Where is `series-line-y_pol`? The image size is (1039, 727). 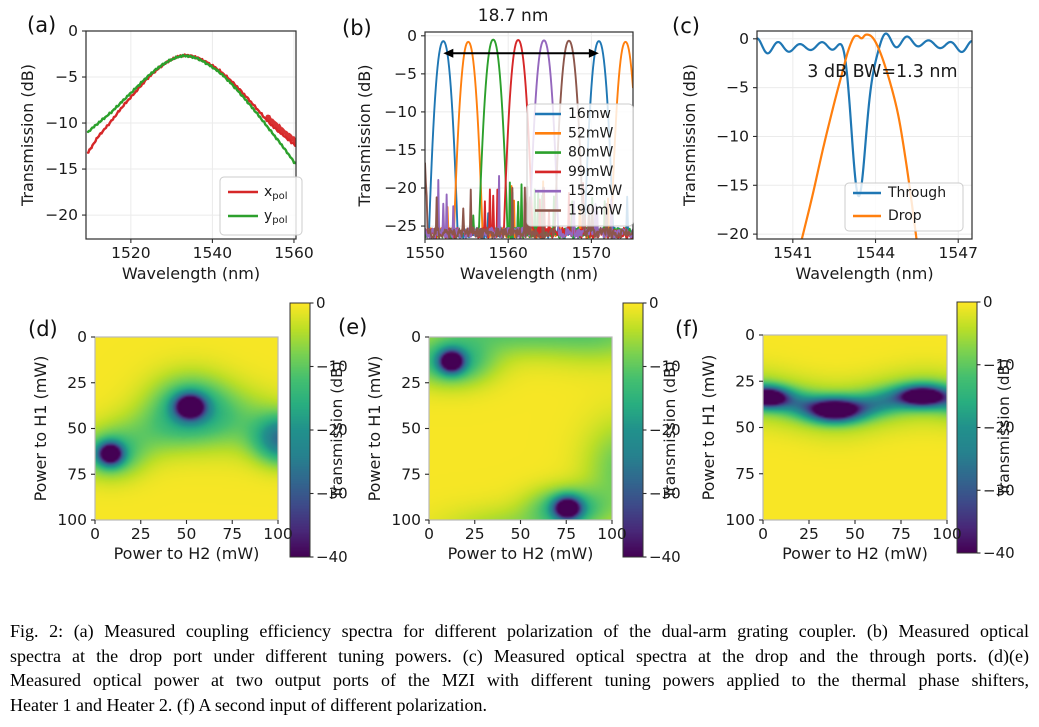 series-line-y_pol is located at coordinates (191, 109).